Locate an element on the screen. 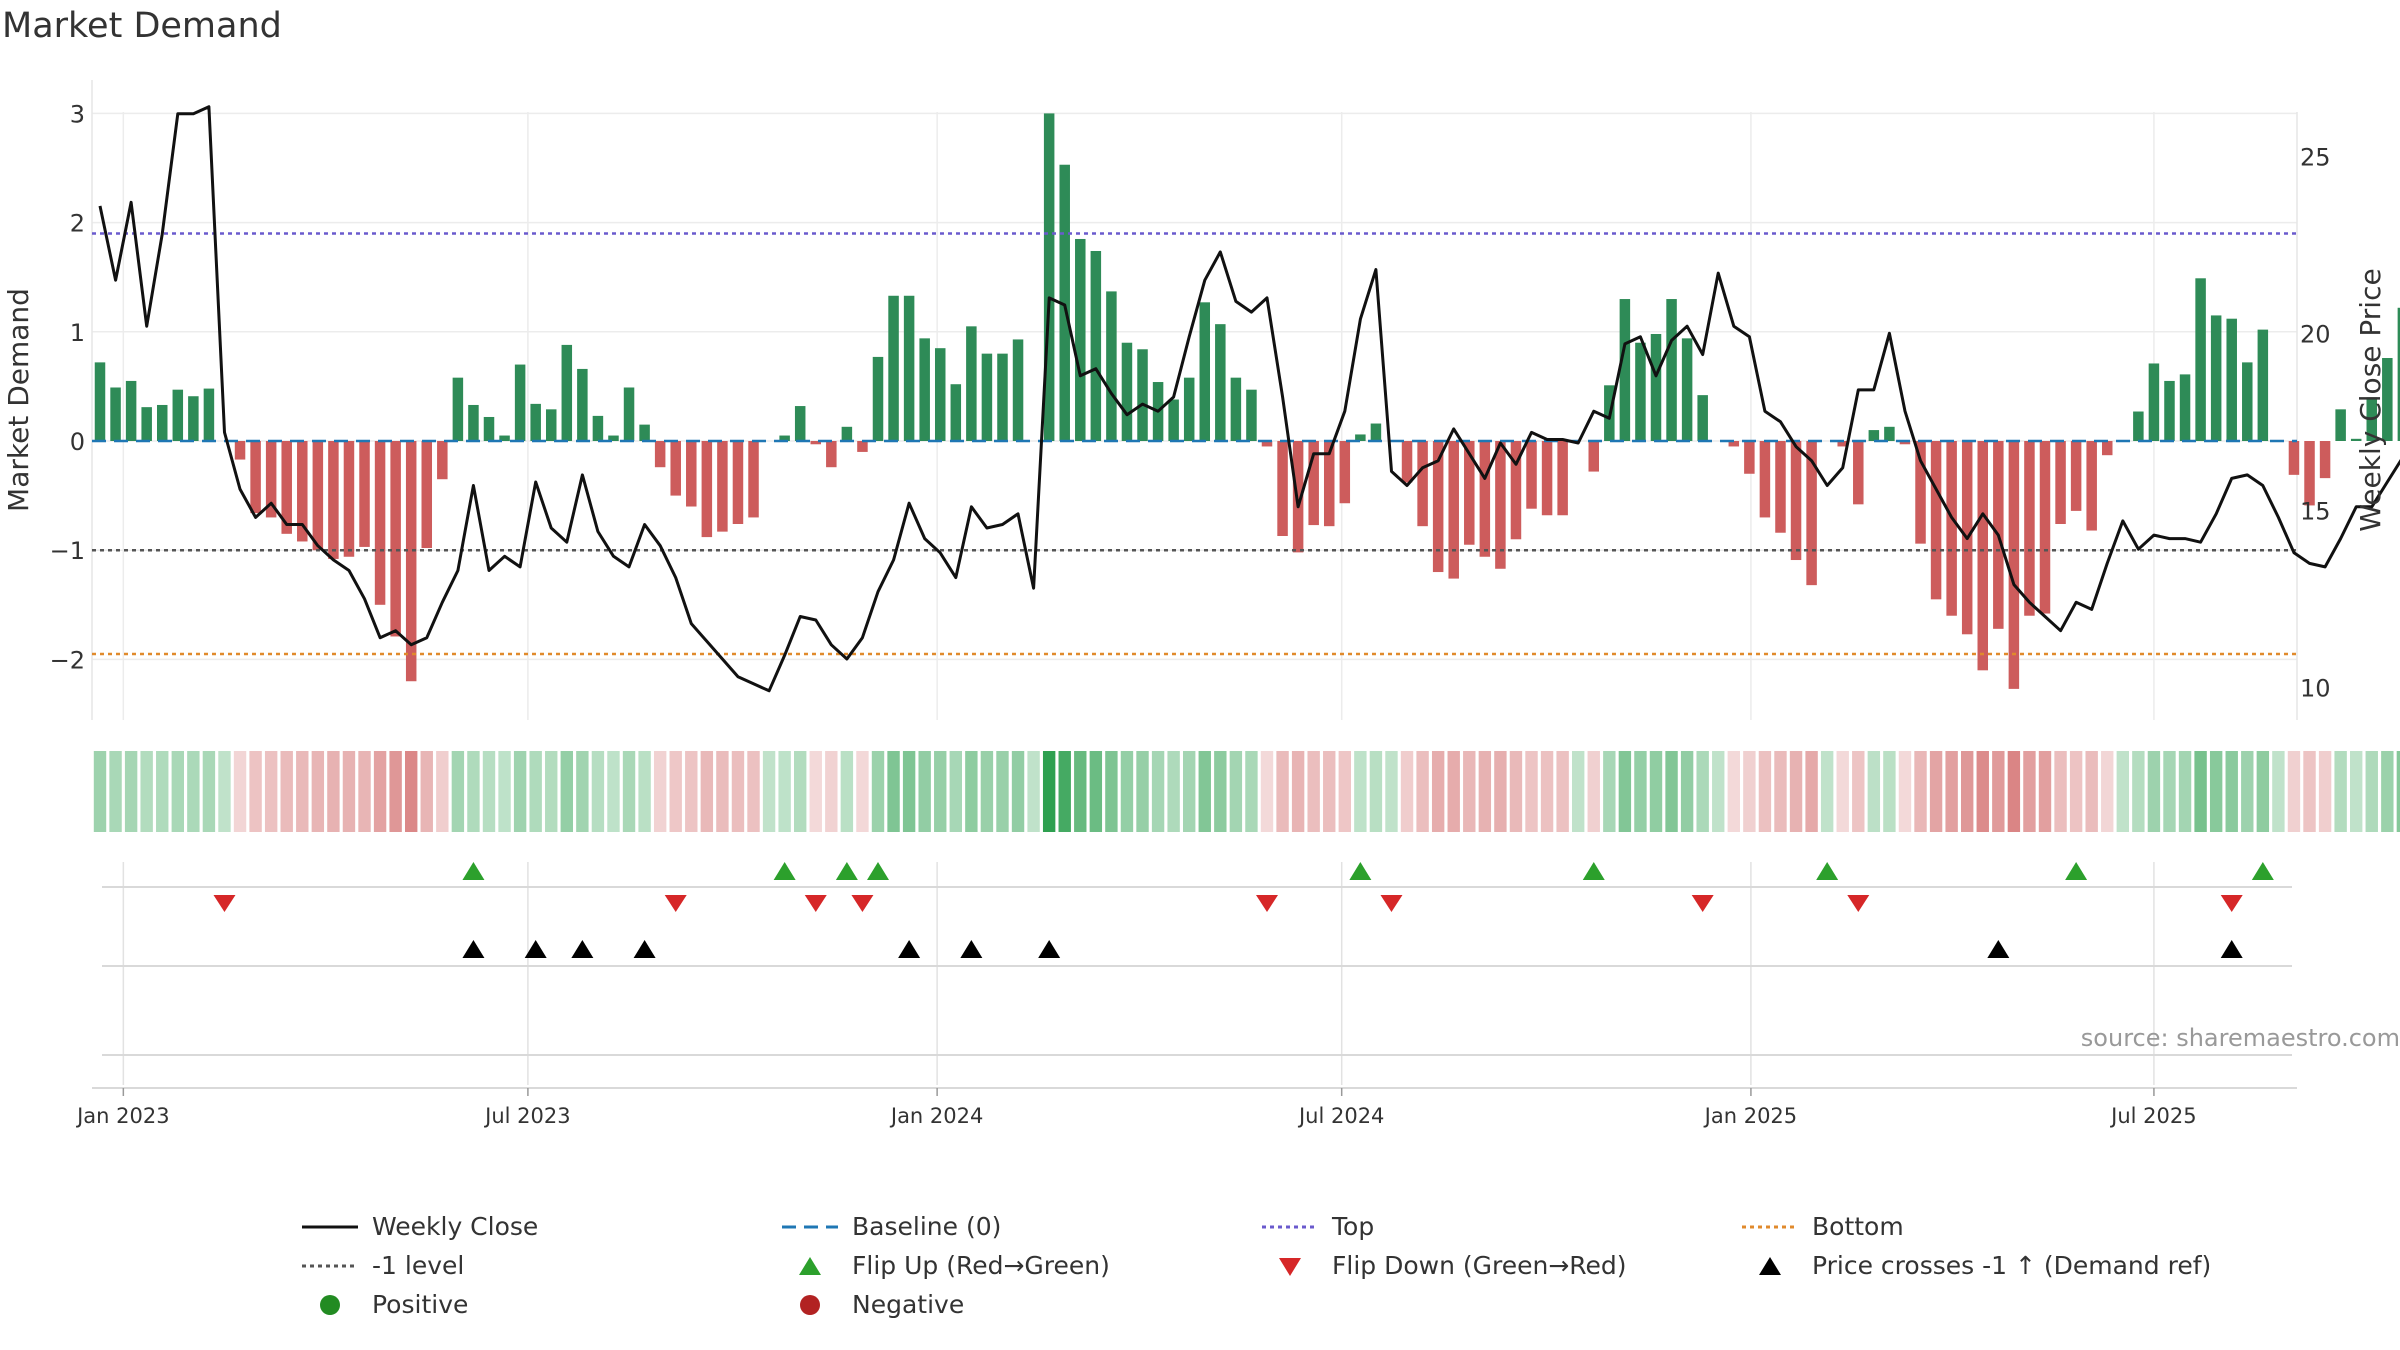 This screenshot has width=2400, height=1350. legend-item-top: Top is located at coordinates (1317, 1226).